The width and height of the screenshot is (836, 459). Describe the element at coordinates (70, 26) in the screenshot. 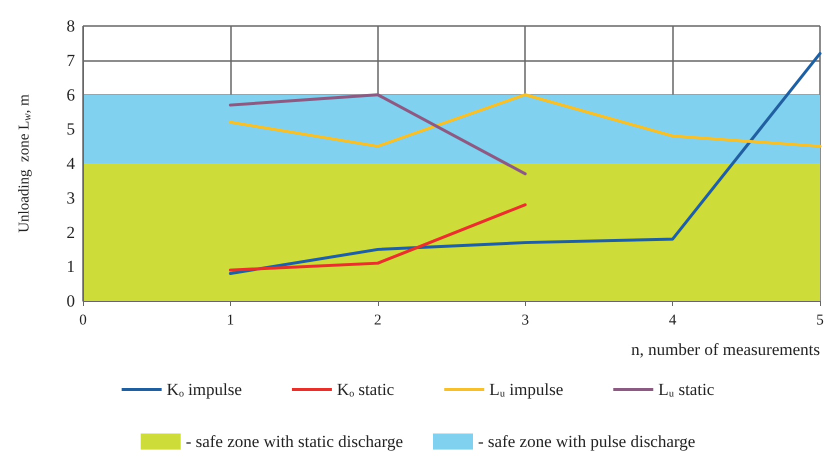

I see `y-tick-label: 8` at that location.